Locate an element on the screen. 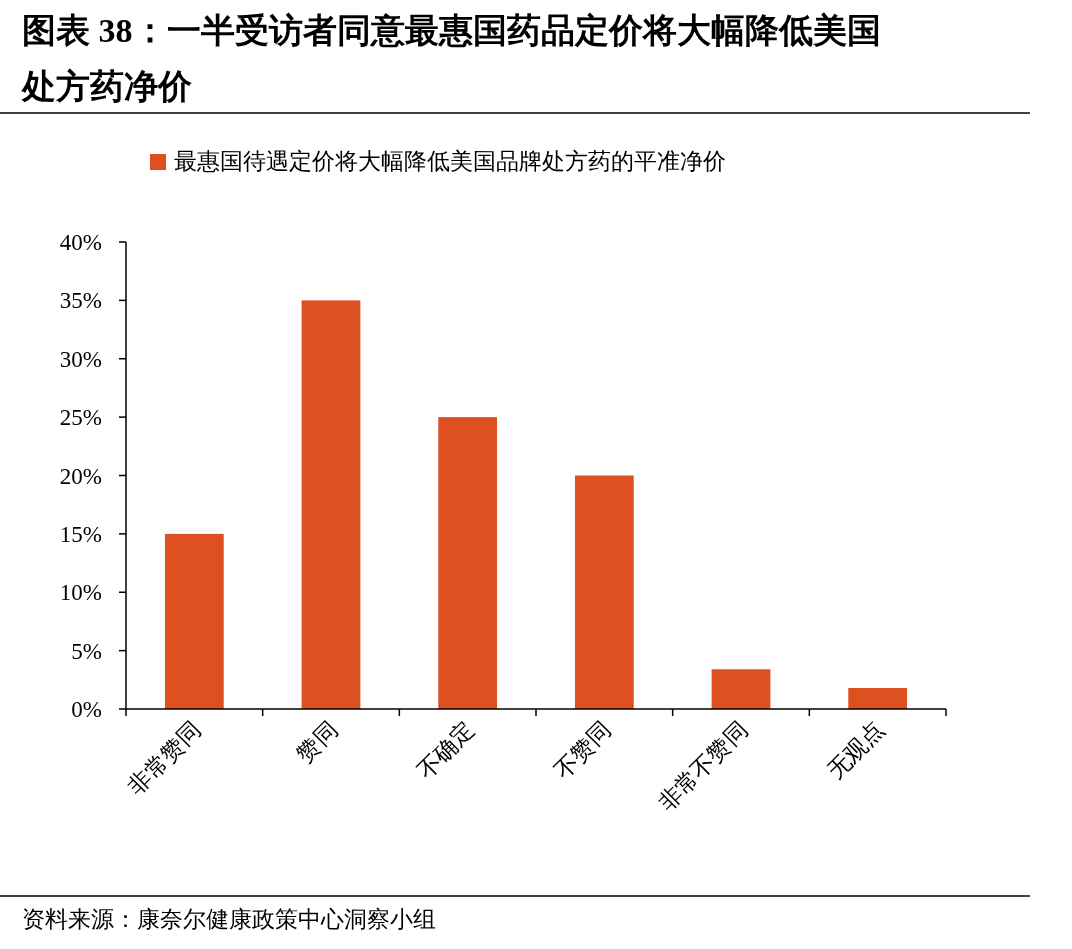 This screenshot has width=1072, height=949. y-tick-label: 30% is located at coordinates (80, 359).